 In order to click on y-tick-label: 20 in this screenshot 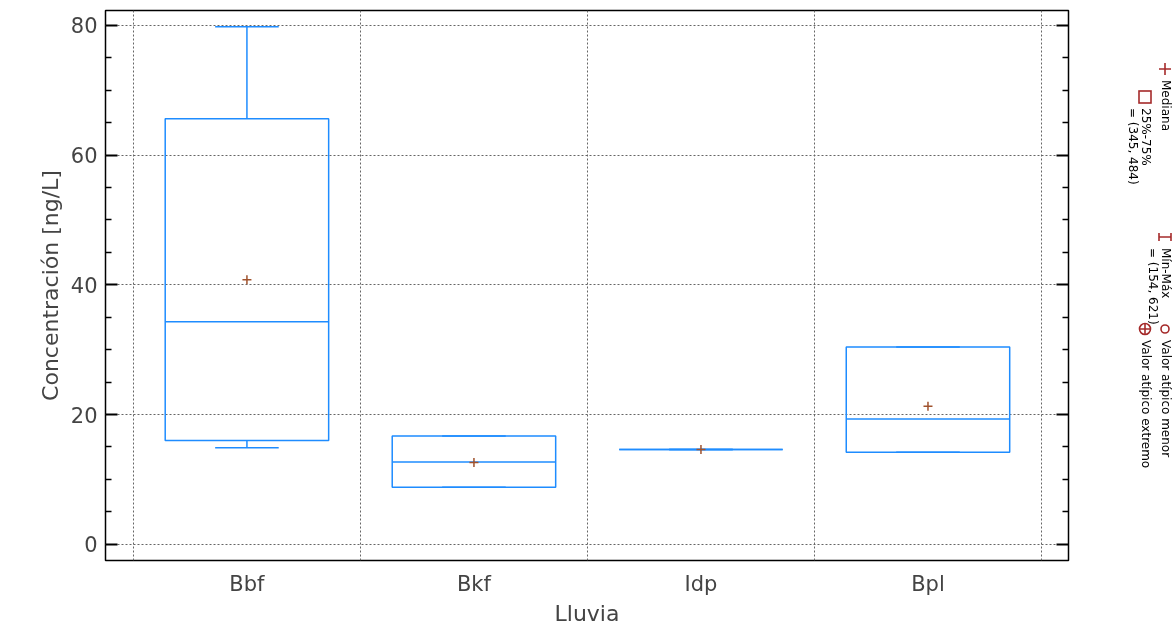, I will do `click(84, 415)`.